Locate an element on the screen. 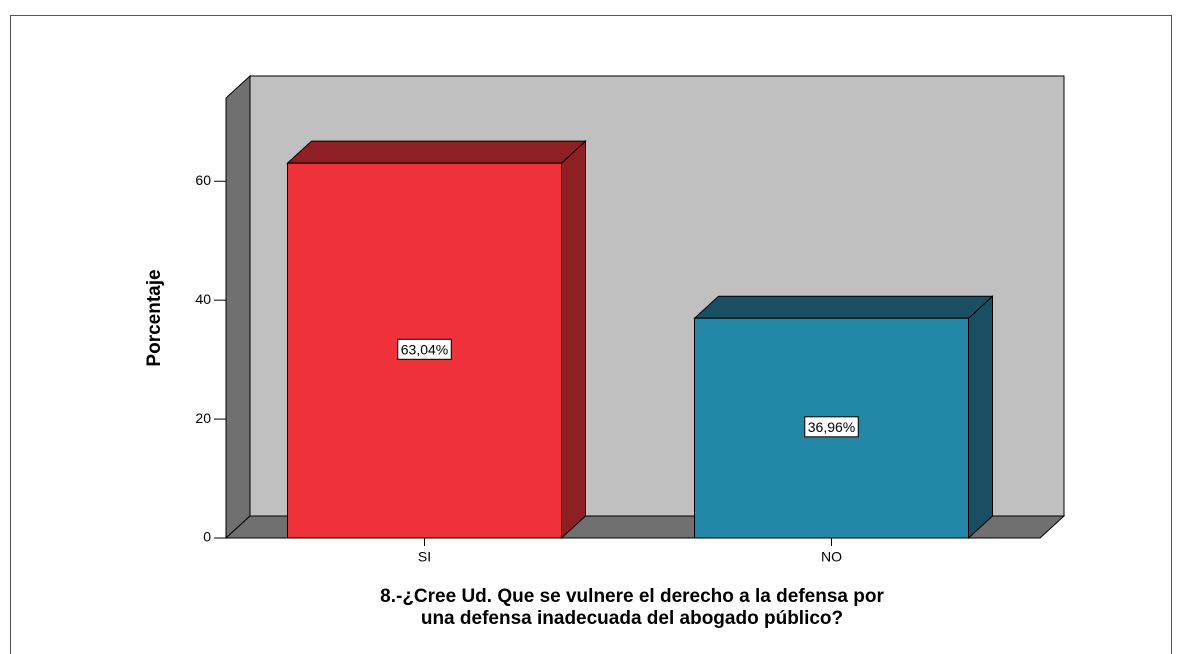 This screenshot has height=654, width=1181. x-tick-label: NO is located at coordinates (831, 557).